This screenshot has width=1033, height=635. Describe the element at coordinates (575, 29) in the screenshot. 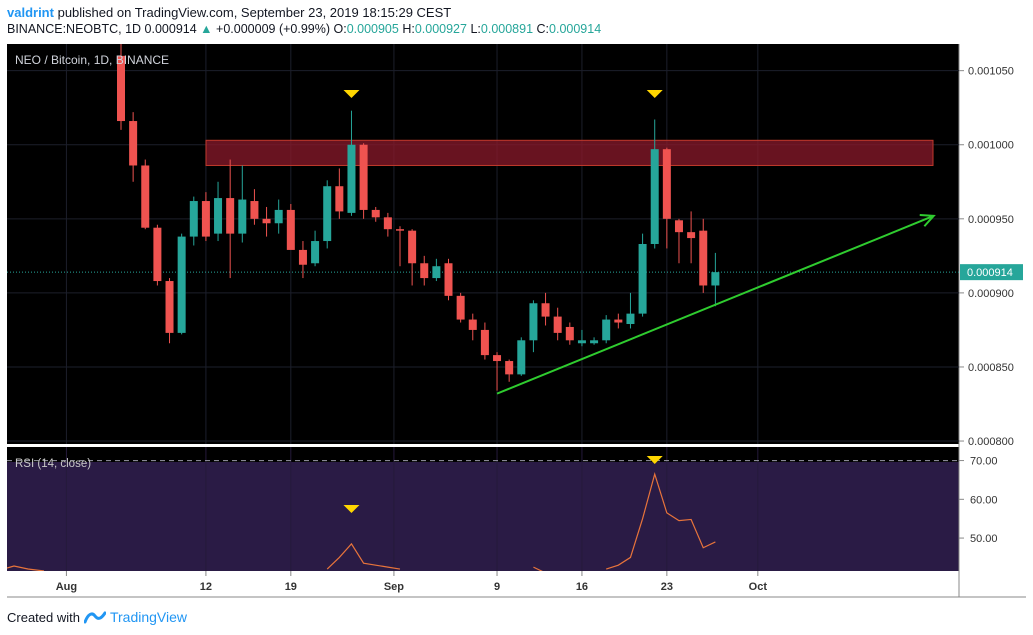

I see `close-value: 0.000914` at that location.